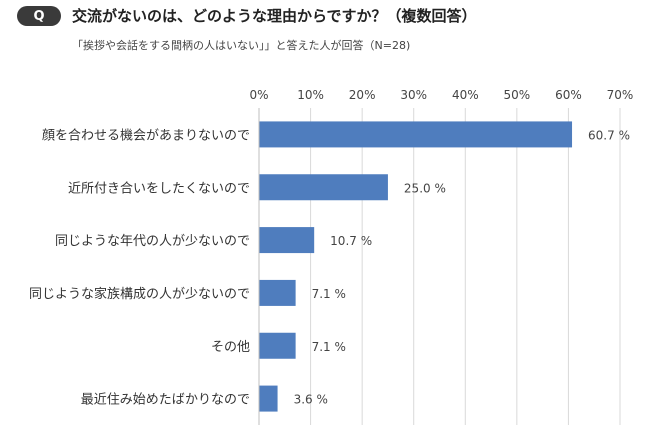 This screenshot has width=650, height=445. What do you see at coordinates (146, 135) in the screenshot?
I see `category-label: 顔を合わせる機会があまりないので` at bounding box center [146, 135].